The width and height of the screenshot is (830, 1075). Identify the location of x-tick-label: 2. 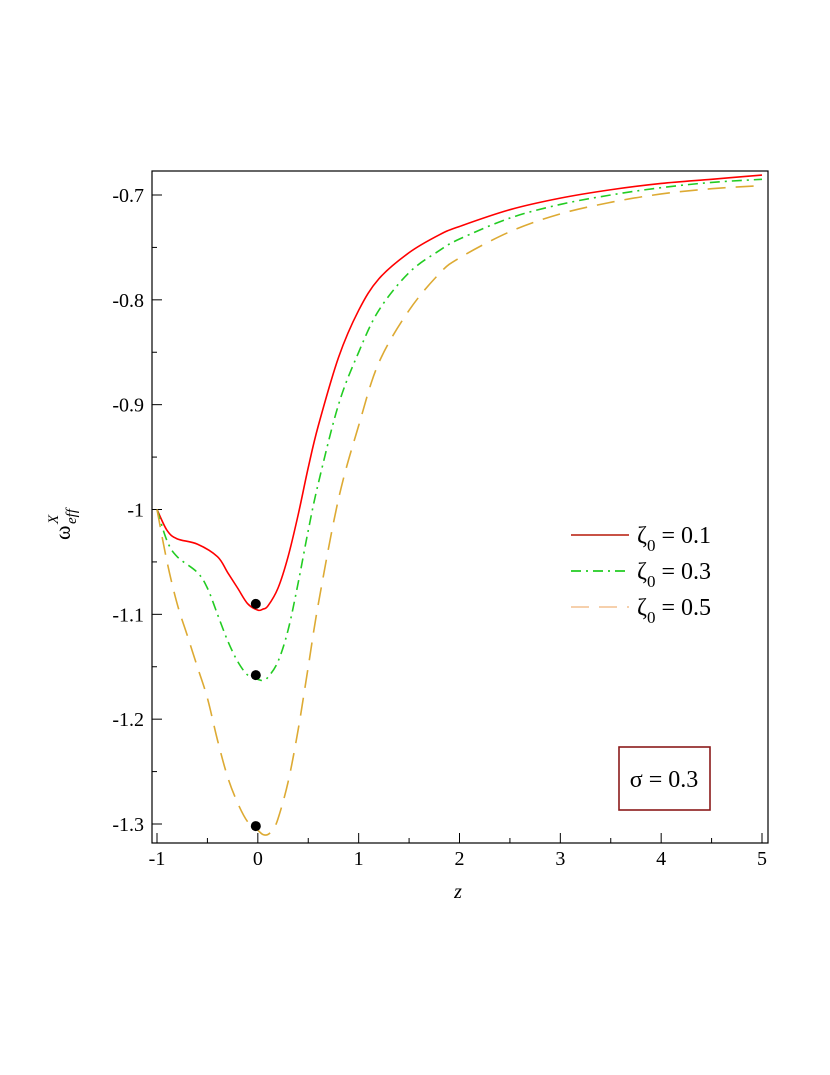
(460, 859).